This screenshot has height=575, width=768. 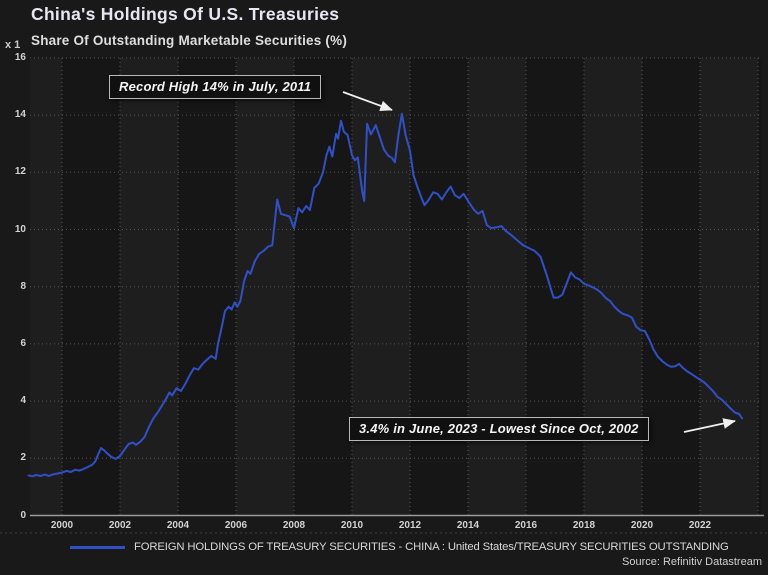 What do you see at coordinates (62, 525) in the screenshot?
I see `x-tick-label: 2000` at bounding box center [62, 525].